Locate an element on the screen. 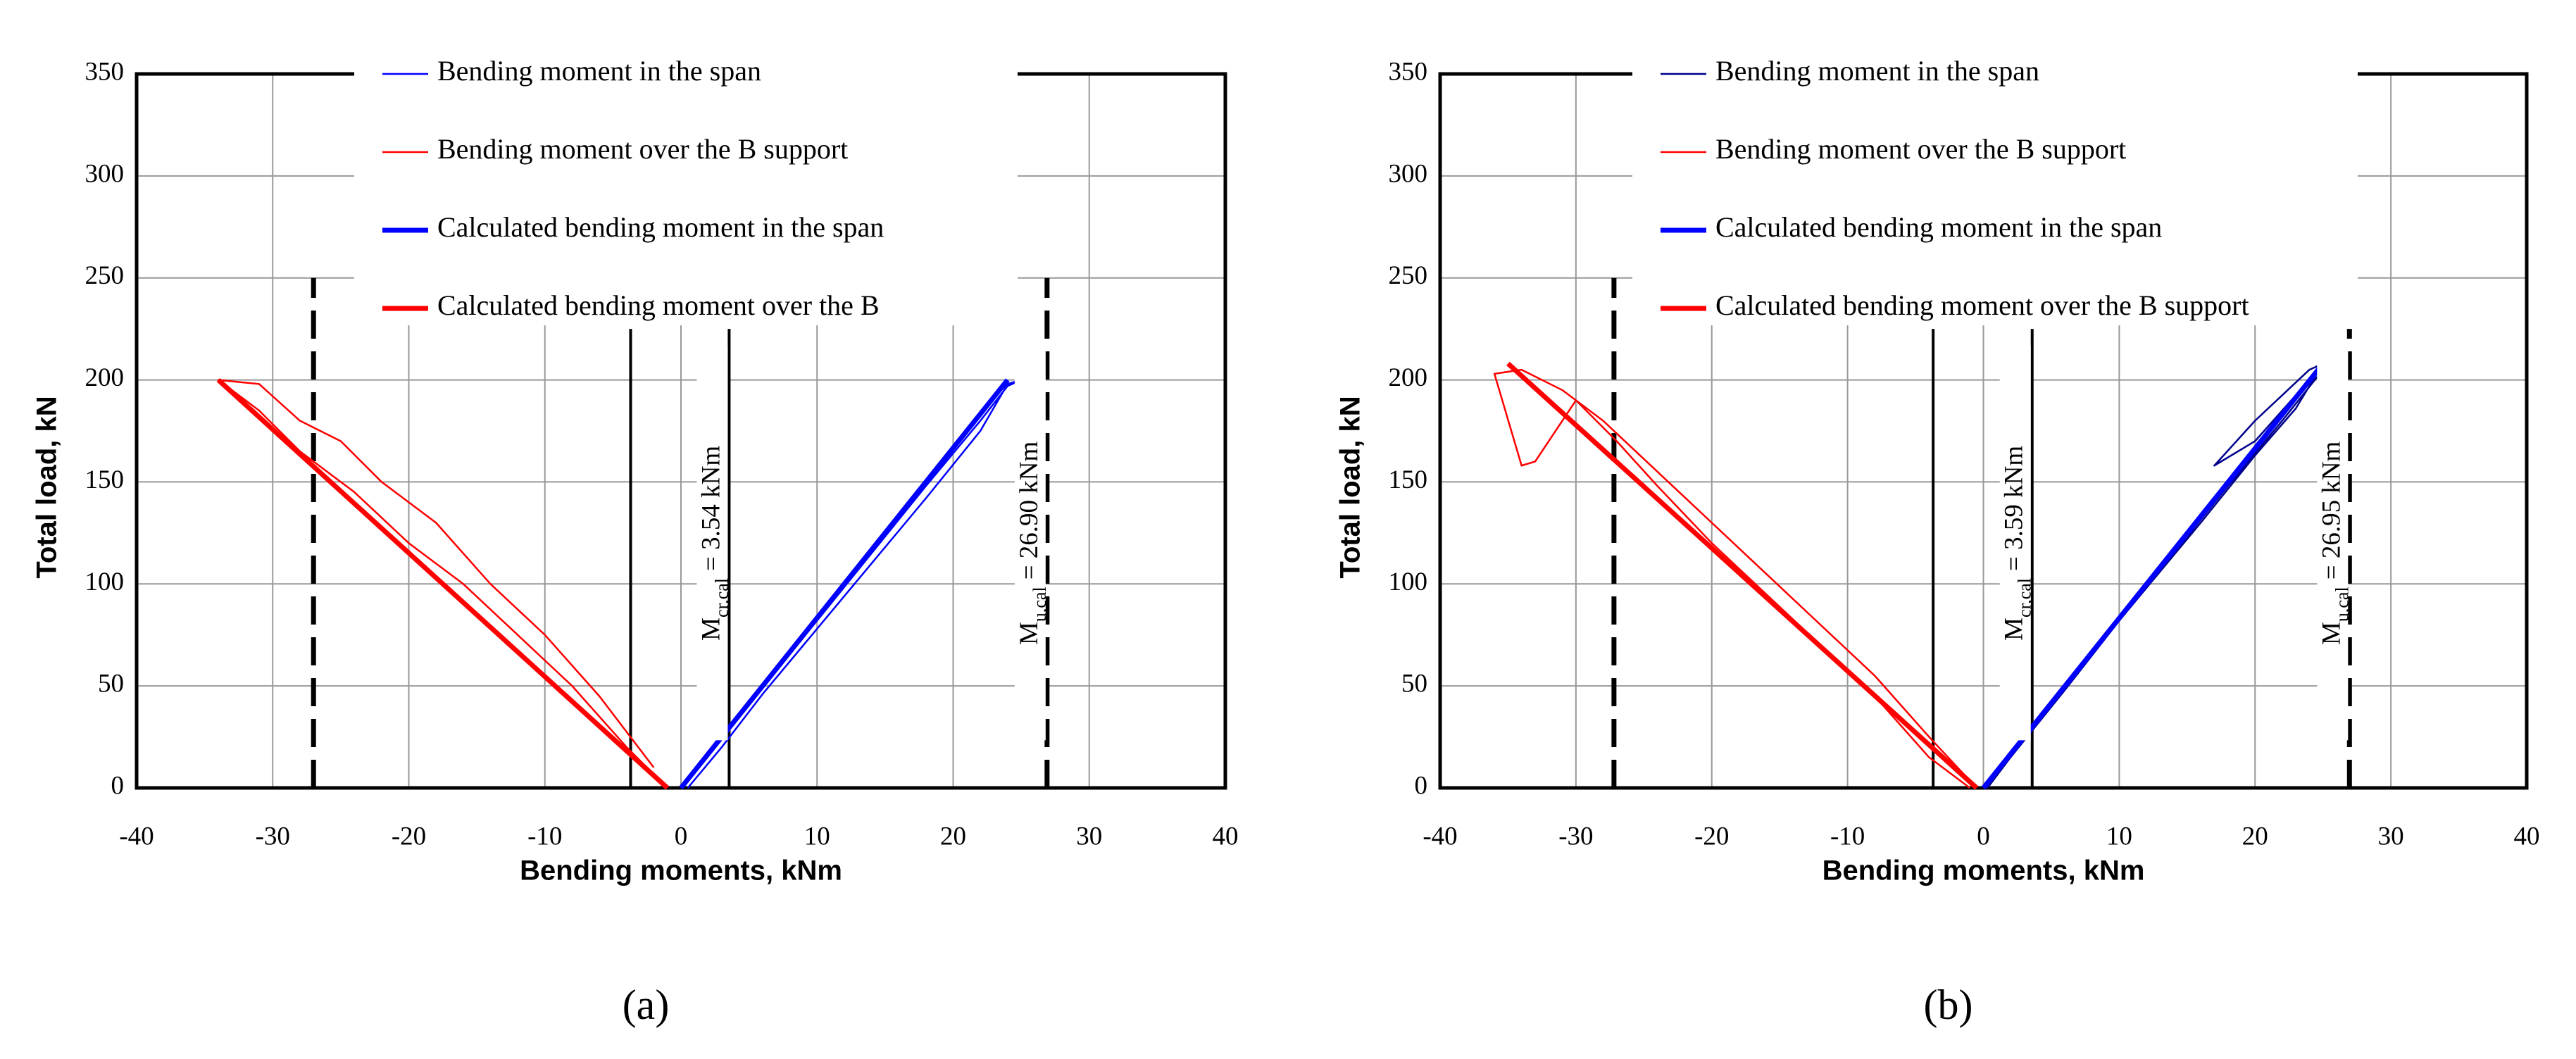  legend-label: Calculated bending moment over the B is located at coordinates (658, 305).